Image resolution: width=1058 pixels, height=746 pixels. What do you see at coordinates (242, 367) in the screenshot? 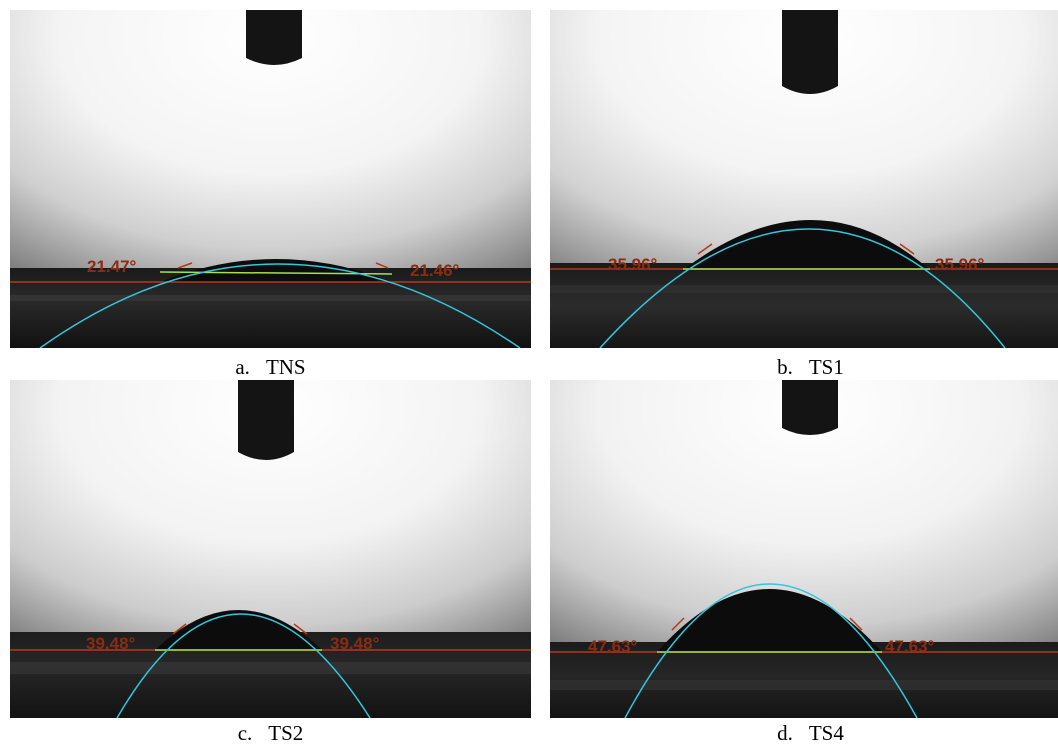
I see `panel-letter: a.` at bounding box center [242, 367].